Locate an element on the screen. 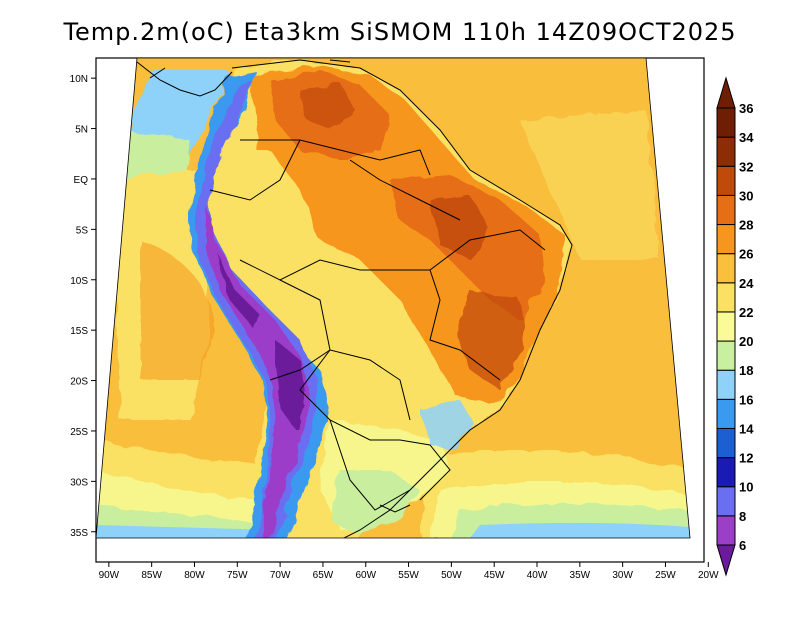 The image size is (800, 618). colorbar-label: 8 is located at coordinates (742, 516).